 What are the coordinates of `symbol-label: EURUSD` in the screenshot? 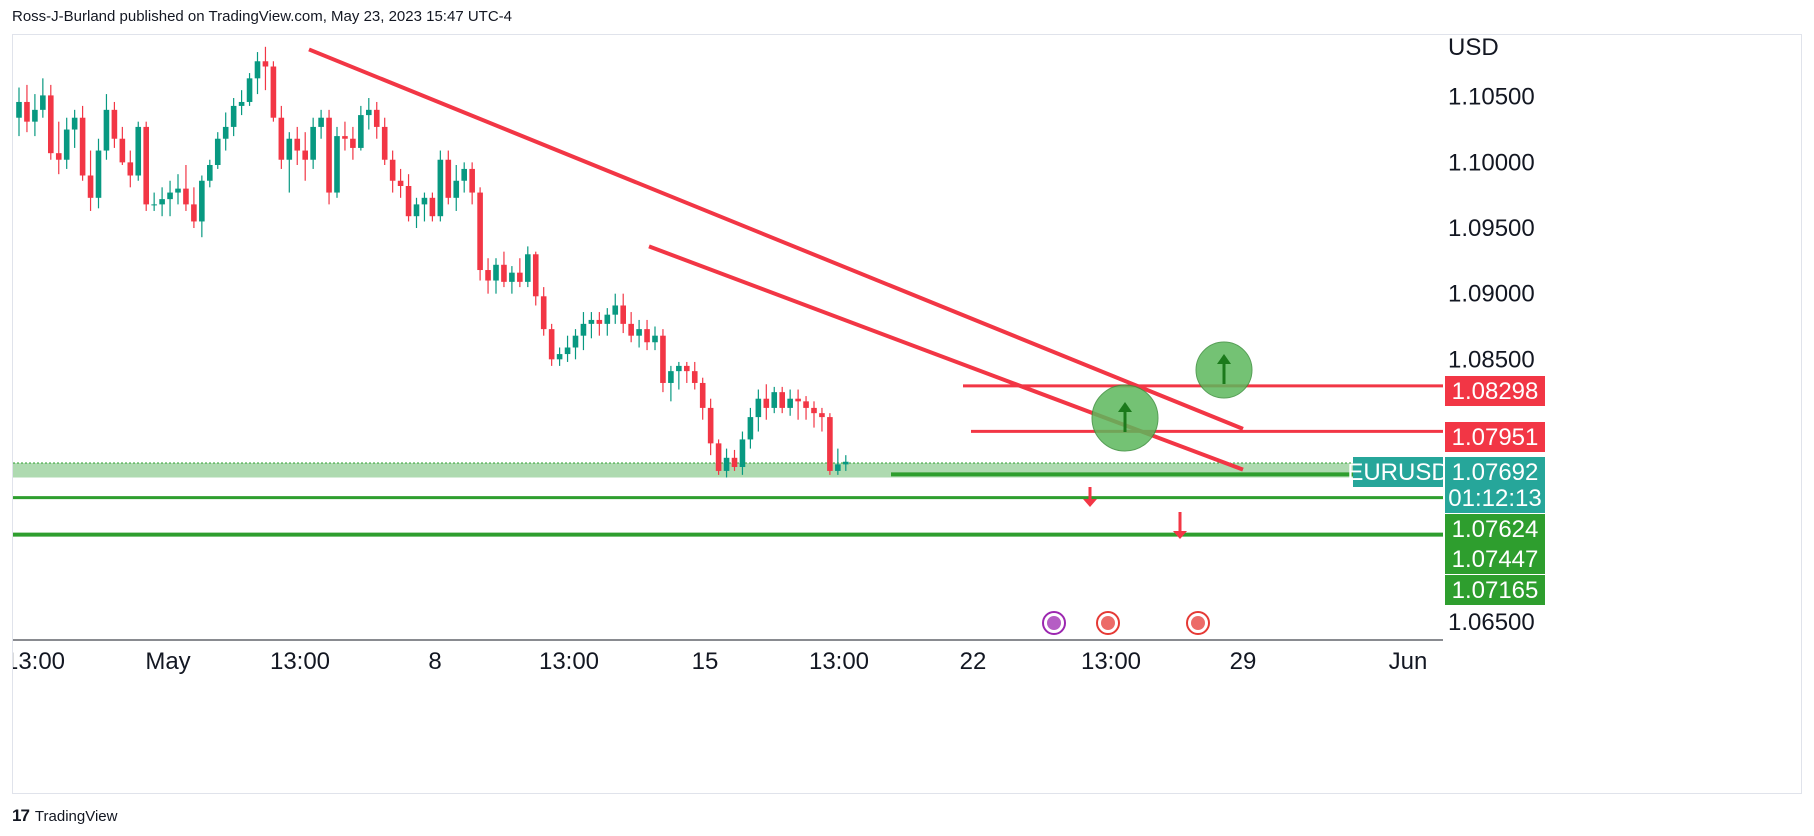 It's located at (1397, 472).